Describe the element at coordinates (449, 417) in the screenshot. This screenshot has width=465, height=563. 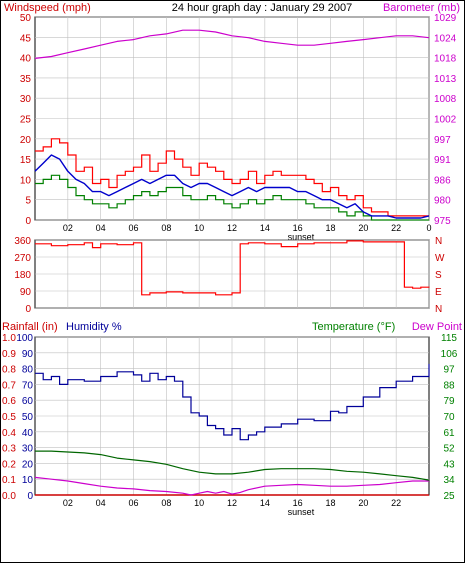
I see `temp-tick-label: 70` at that location.